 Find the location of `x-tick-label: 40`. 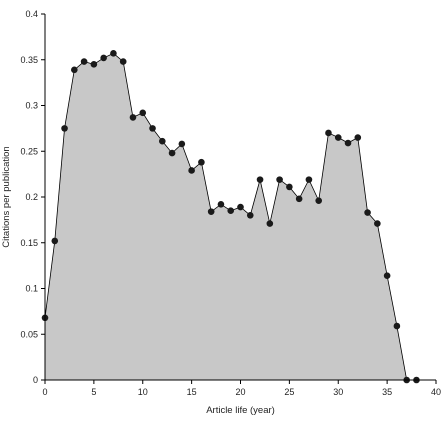

x-tick-label: 40 is located at coordinates (436, 392).